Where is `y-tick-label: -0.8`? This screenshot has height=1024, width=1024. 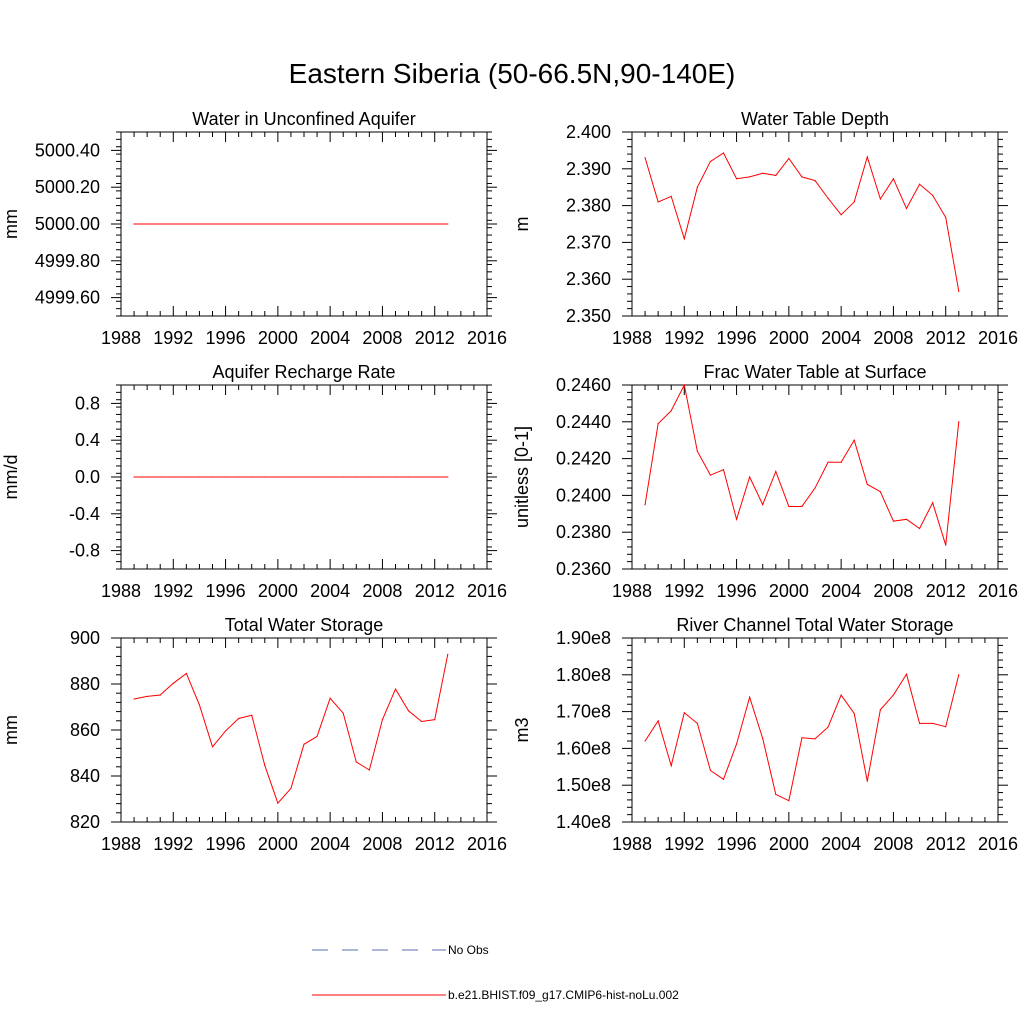
y-tick-label: -0.8 is located at coordinates (84, 551).